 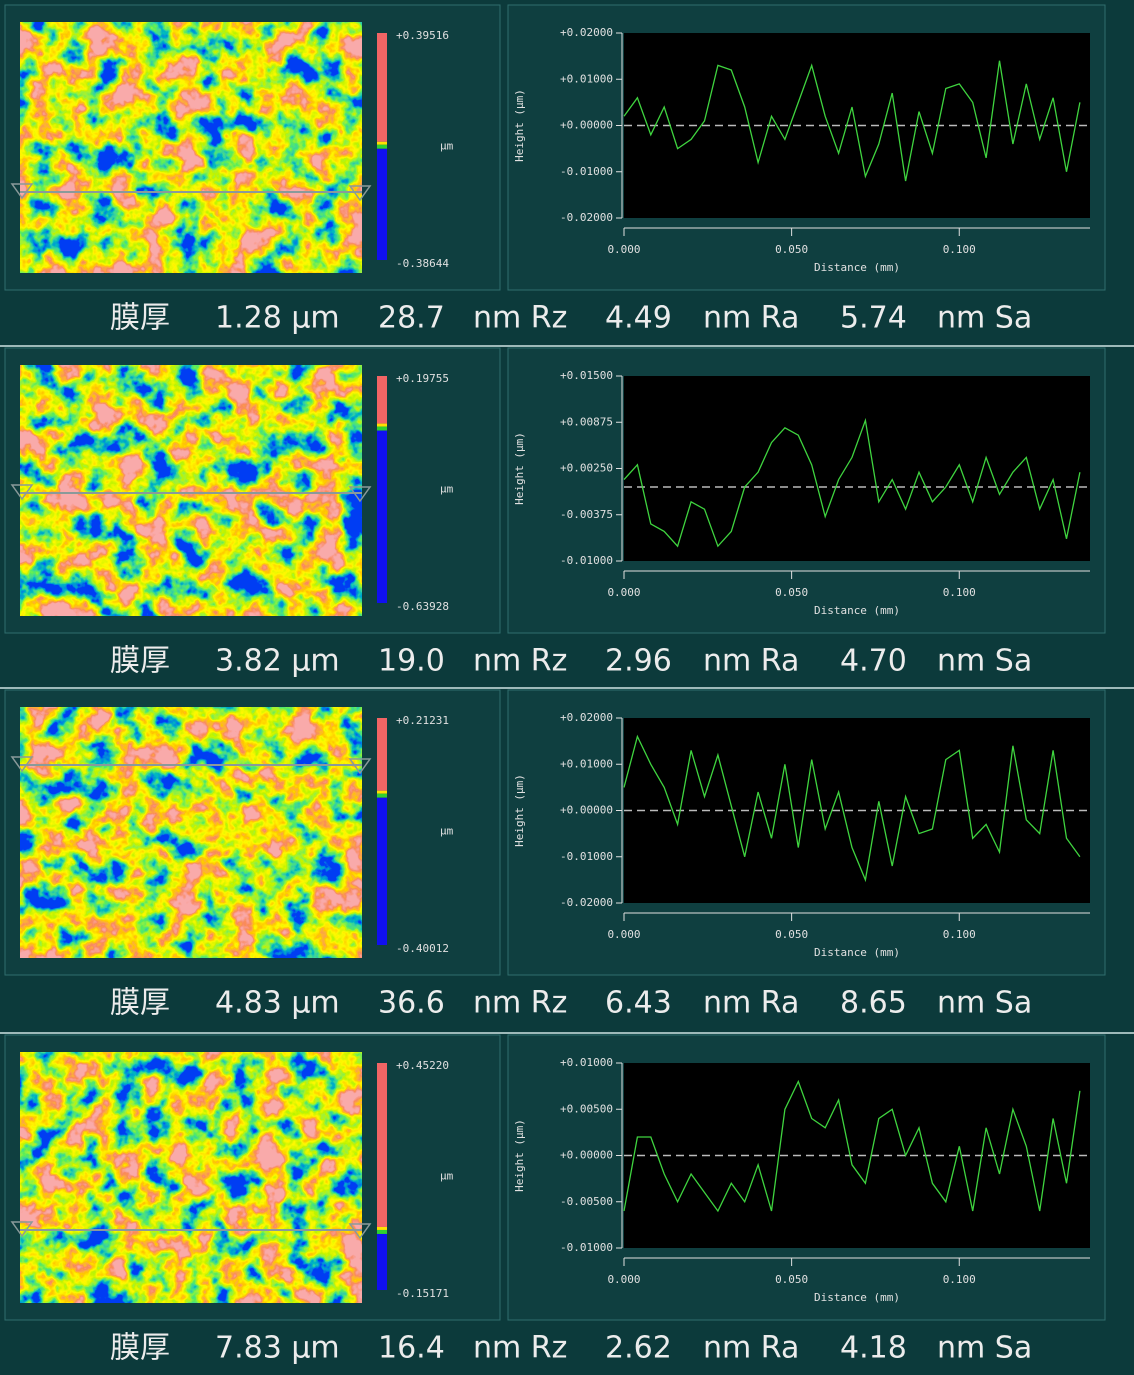 I want to click on y-tick-label: +0.00500, so click(x=586, y=1108).